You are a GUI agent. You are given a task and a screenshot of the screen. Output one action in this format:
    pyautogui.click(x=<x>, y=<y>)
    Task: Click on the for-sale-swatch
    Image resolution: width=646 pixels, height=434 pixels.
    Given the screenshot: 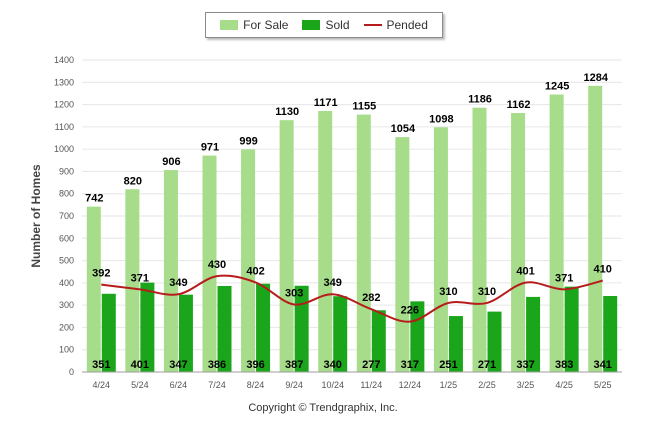 What is the action you would take?
    pyautogui.click(x=229, y=25)
    